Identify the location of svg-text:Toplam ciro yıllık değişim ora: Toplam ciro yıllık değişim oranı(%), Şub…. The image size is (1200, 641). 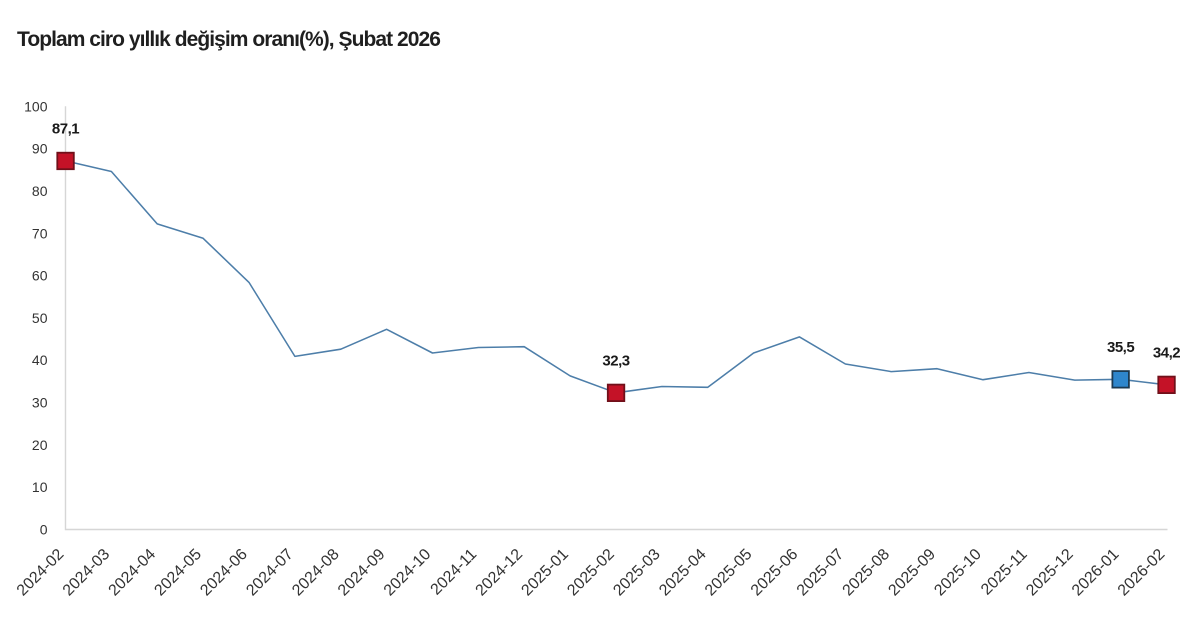
(228, 39).